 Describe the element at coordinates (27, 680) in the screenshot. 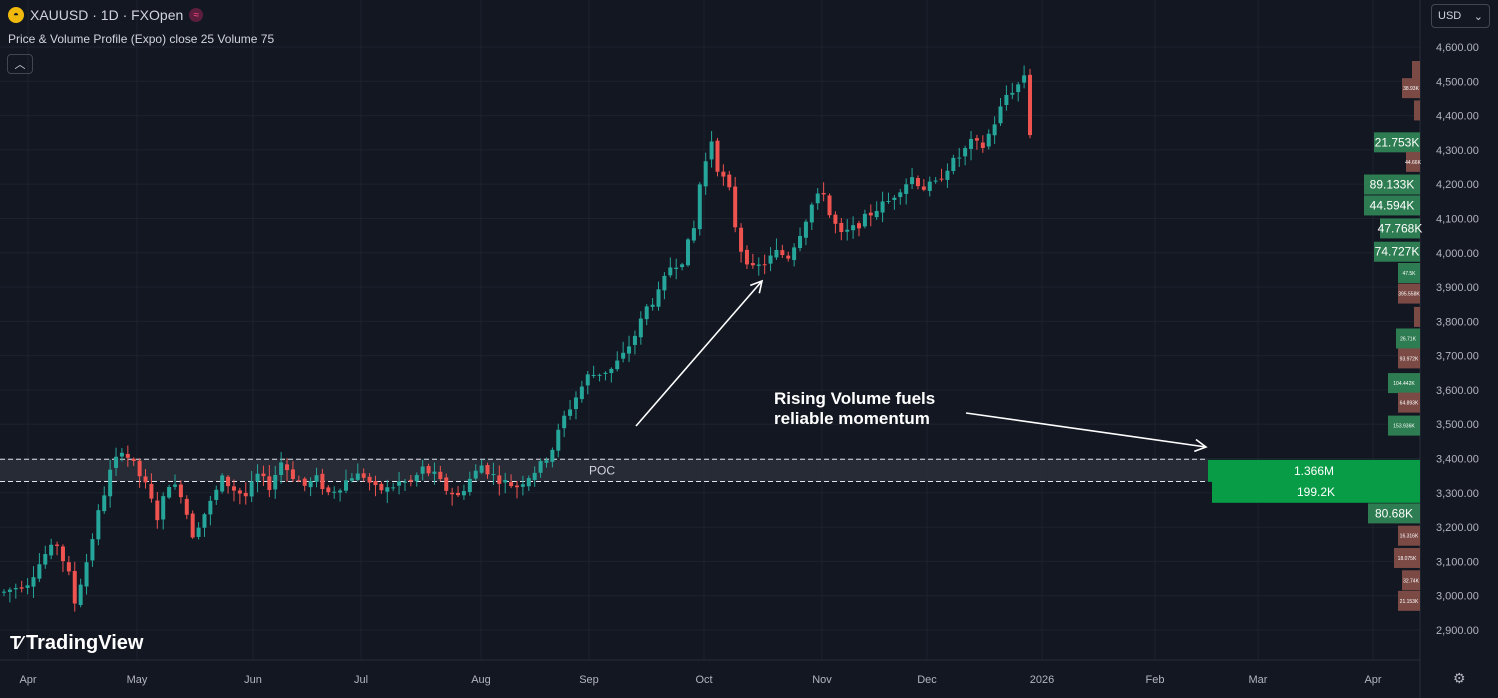

I see `time-tick-label: Apr` at that location.